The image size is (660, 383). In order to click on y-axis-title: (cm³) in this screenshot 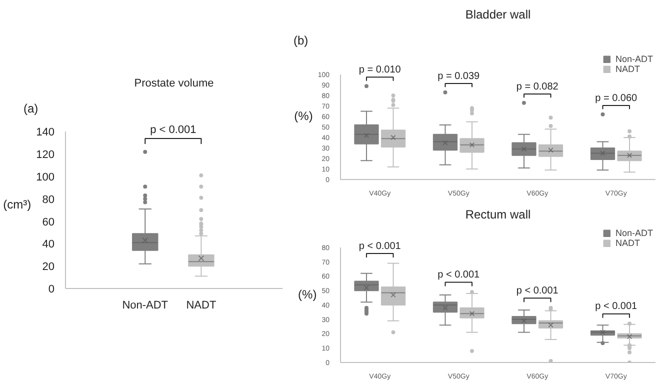, I will do `click(17, 205)`.